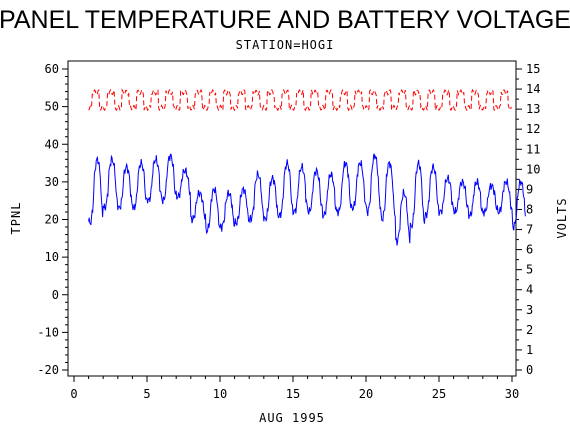 Image resolution: width=570 pixels, height=430 pixels. What do you see at coordinates (73, 394) in the screenshot?
I see `x-tick-label: 0` at bounding box center [73, 394].